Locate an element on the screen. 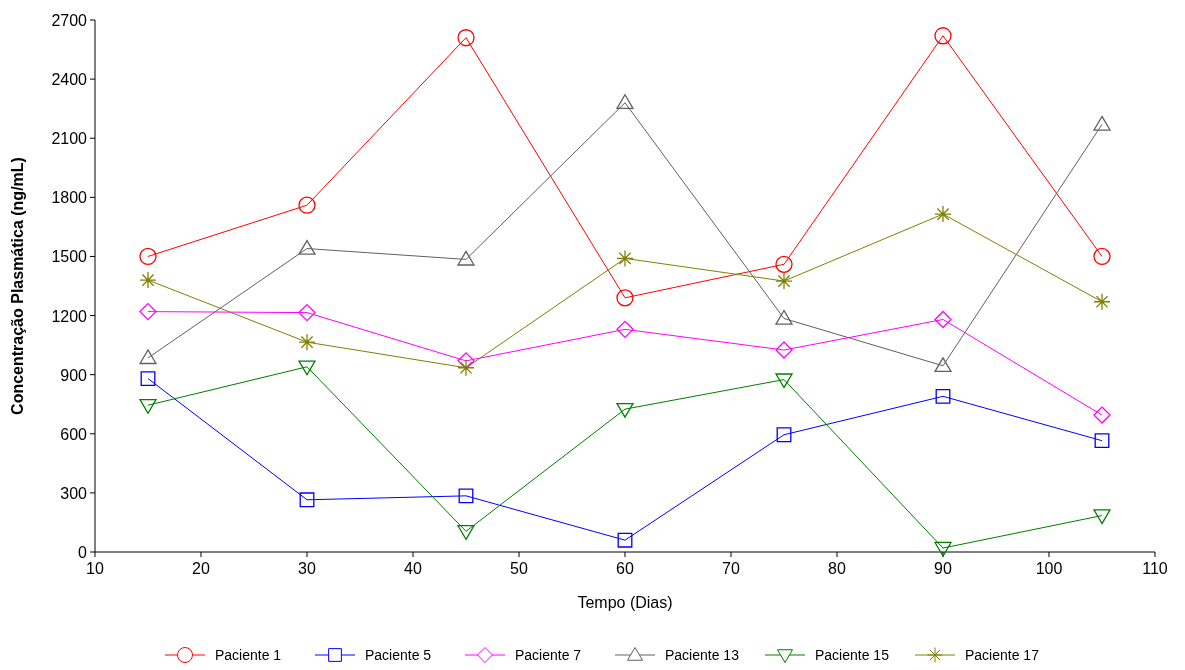 The image size is (1185, 670). legend-label: Paciente 1 is located at coordinates (248, 655).